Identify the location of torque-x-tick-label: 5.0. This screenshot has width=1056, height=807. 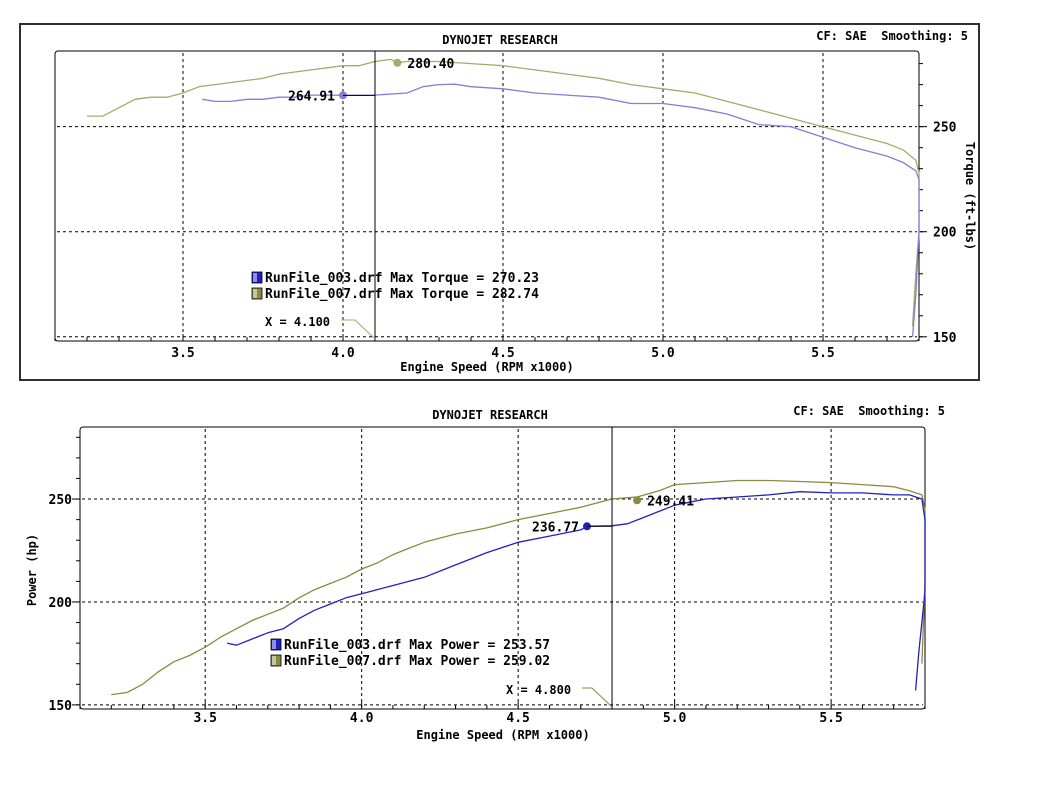
(663, 353).